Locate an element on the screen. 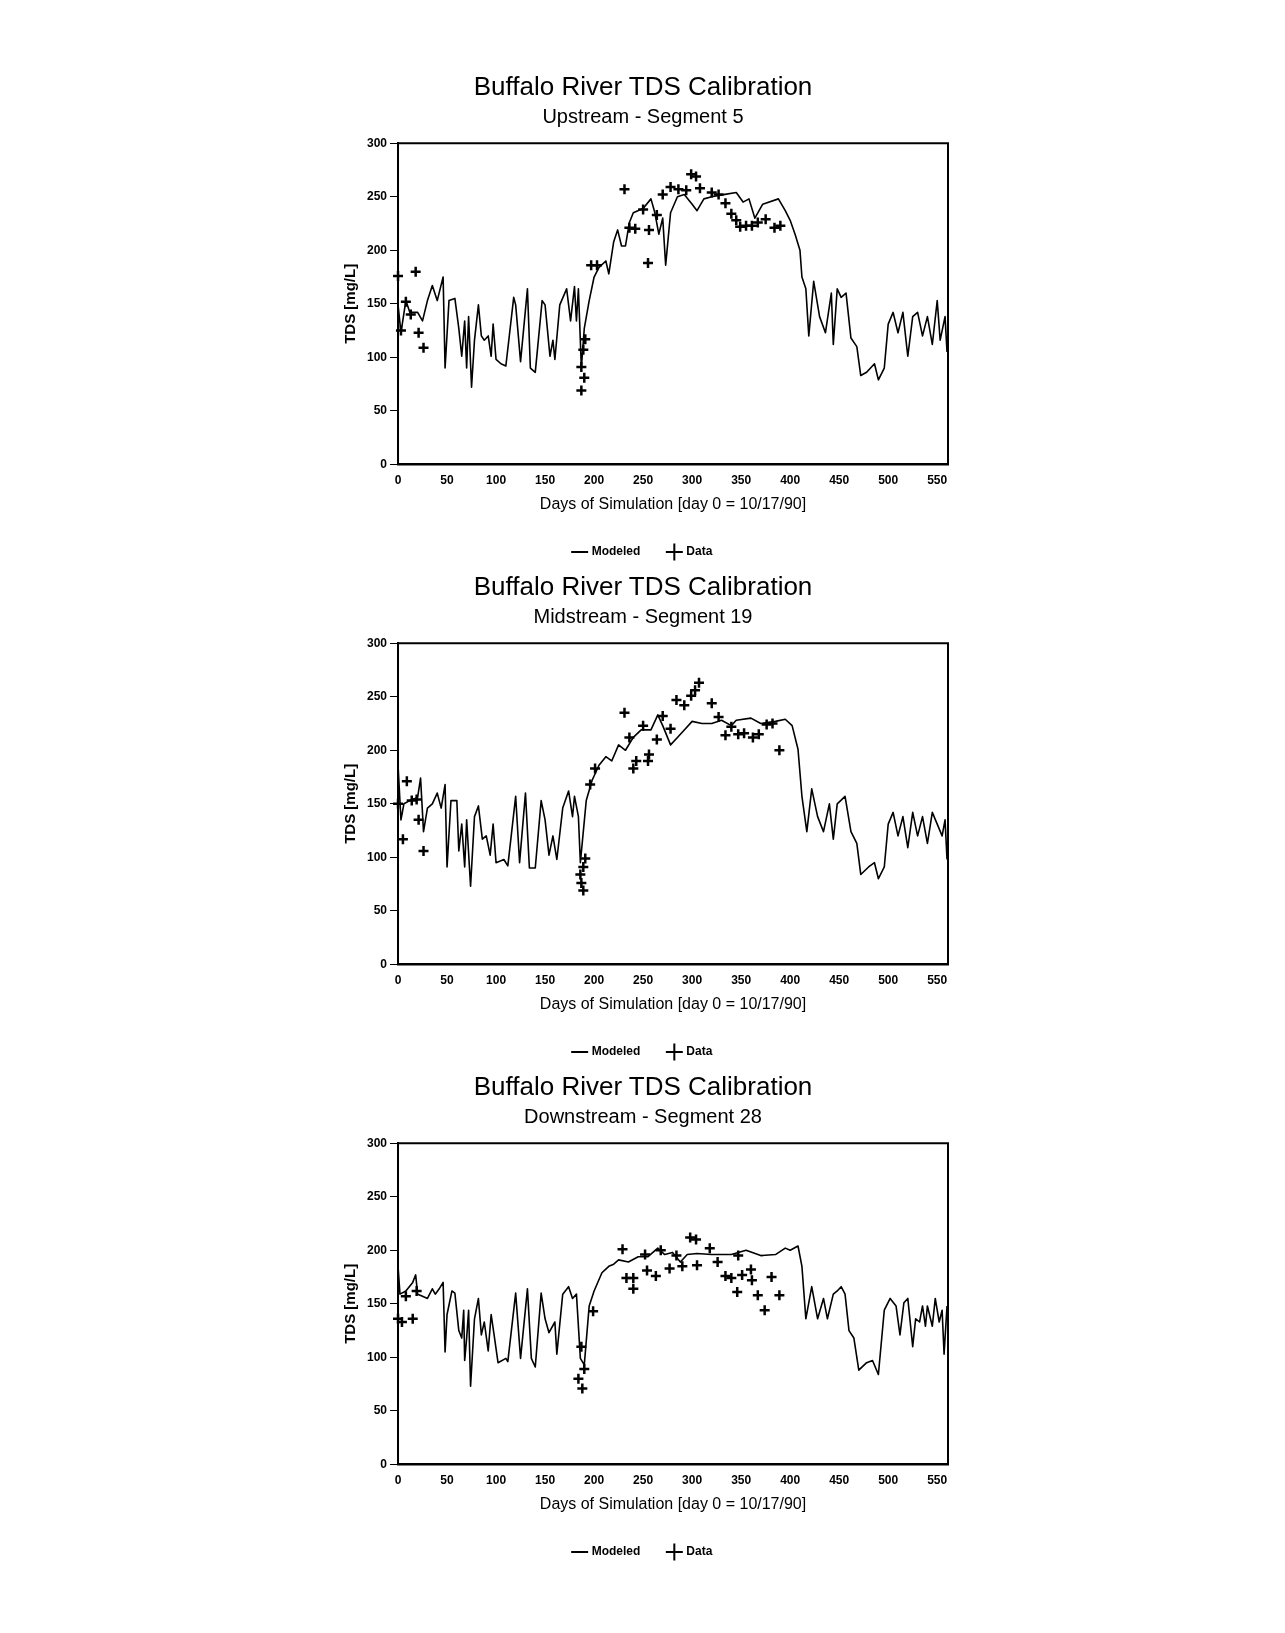  chart-subtitle: Upstream - Segment 5 is located at coordinates (643, 115).